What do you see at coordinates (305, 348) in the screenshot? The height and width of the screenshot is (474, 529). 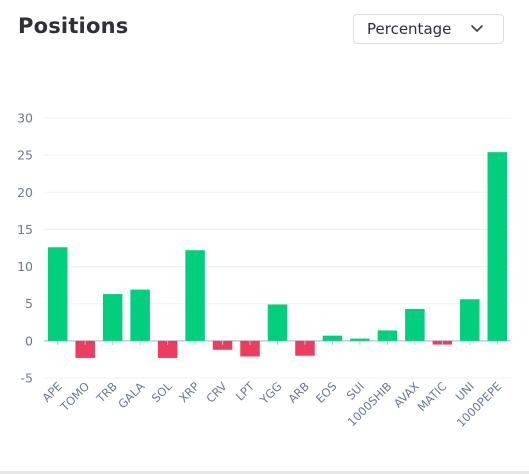 I see `bar-arb` at bounding box center [305, 348].